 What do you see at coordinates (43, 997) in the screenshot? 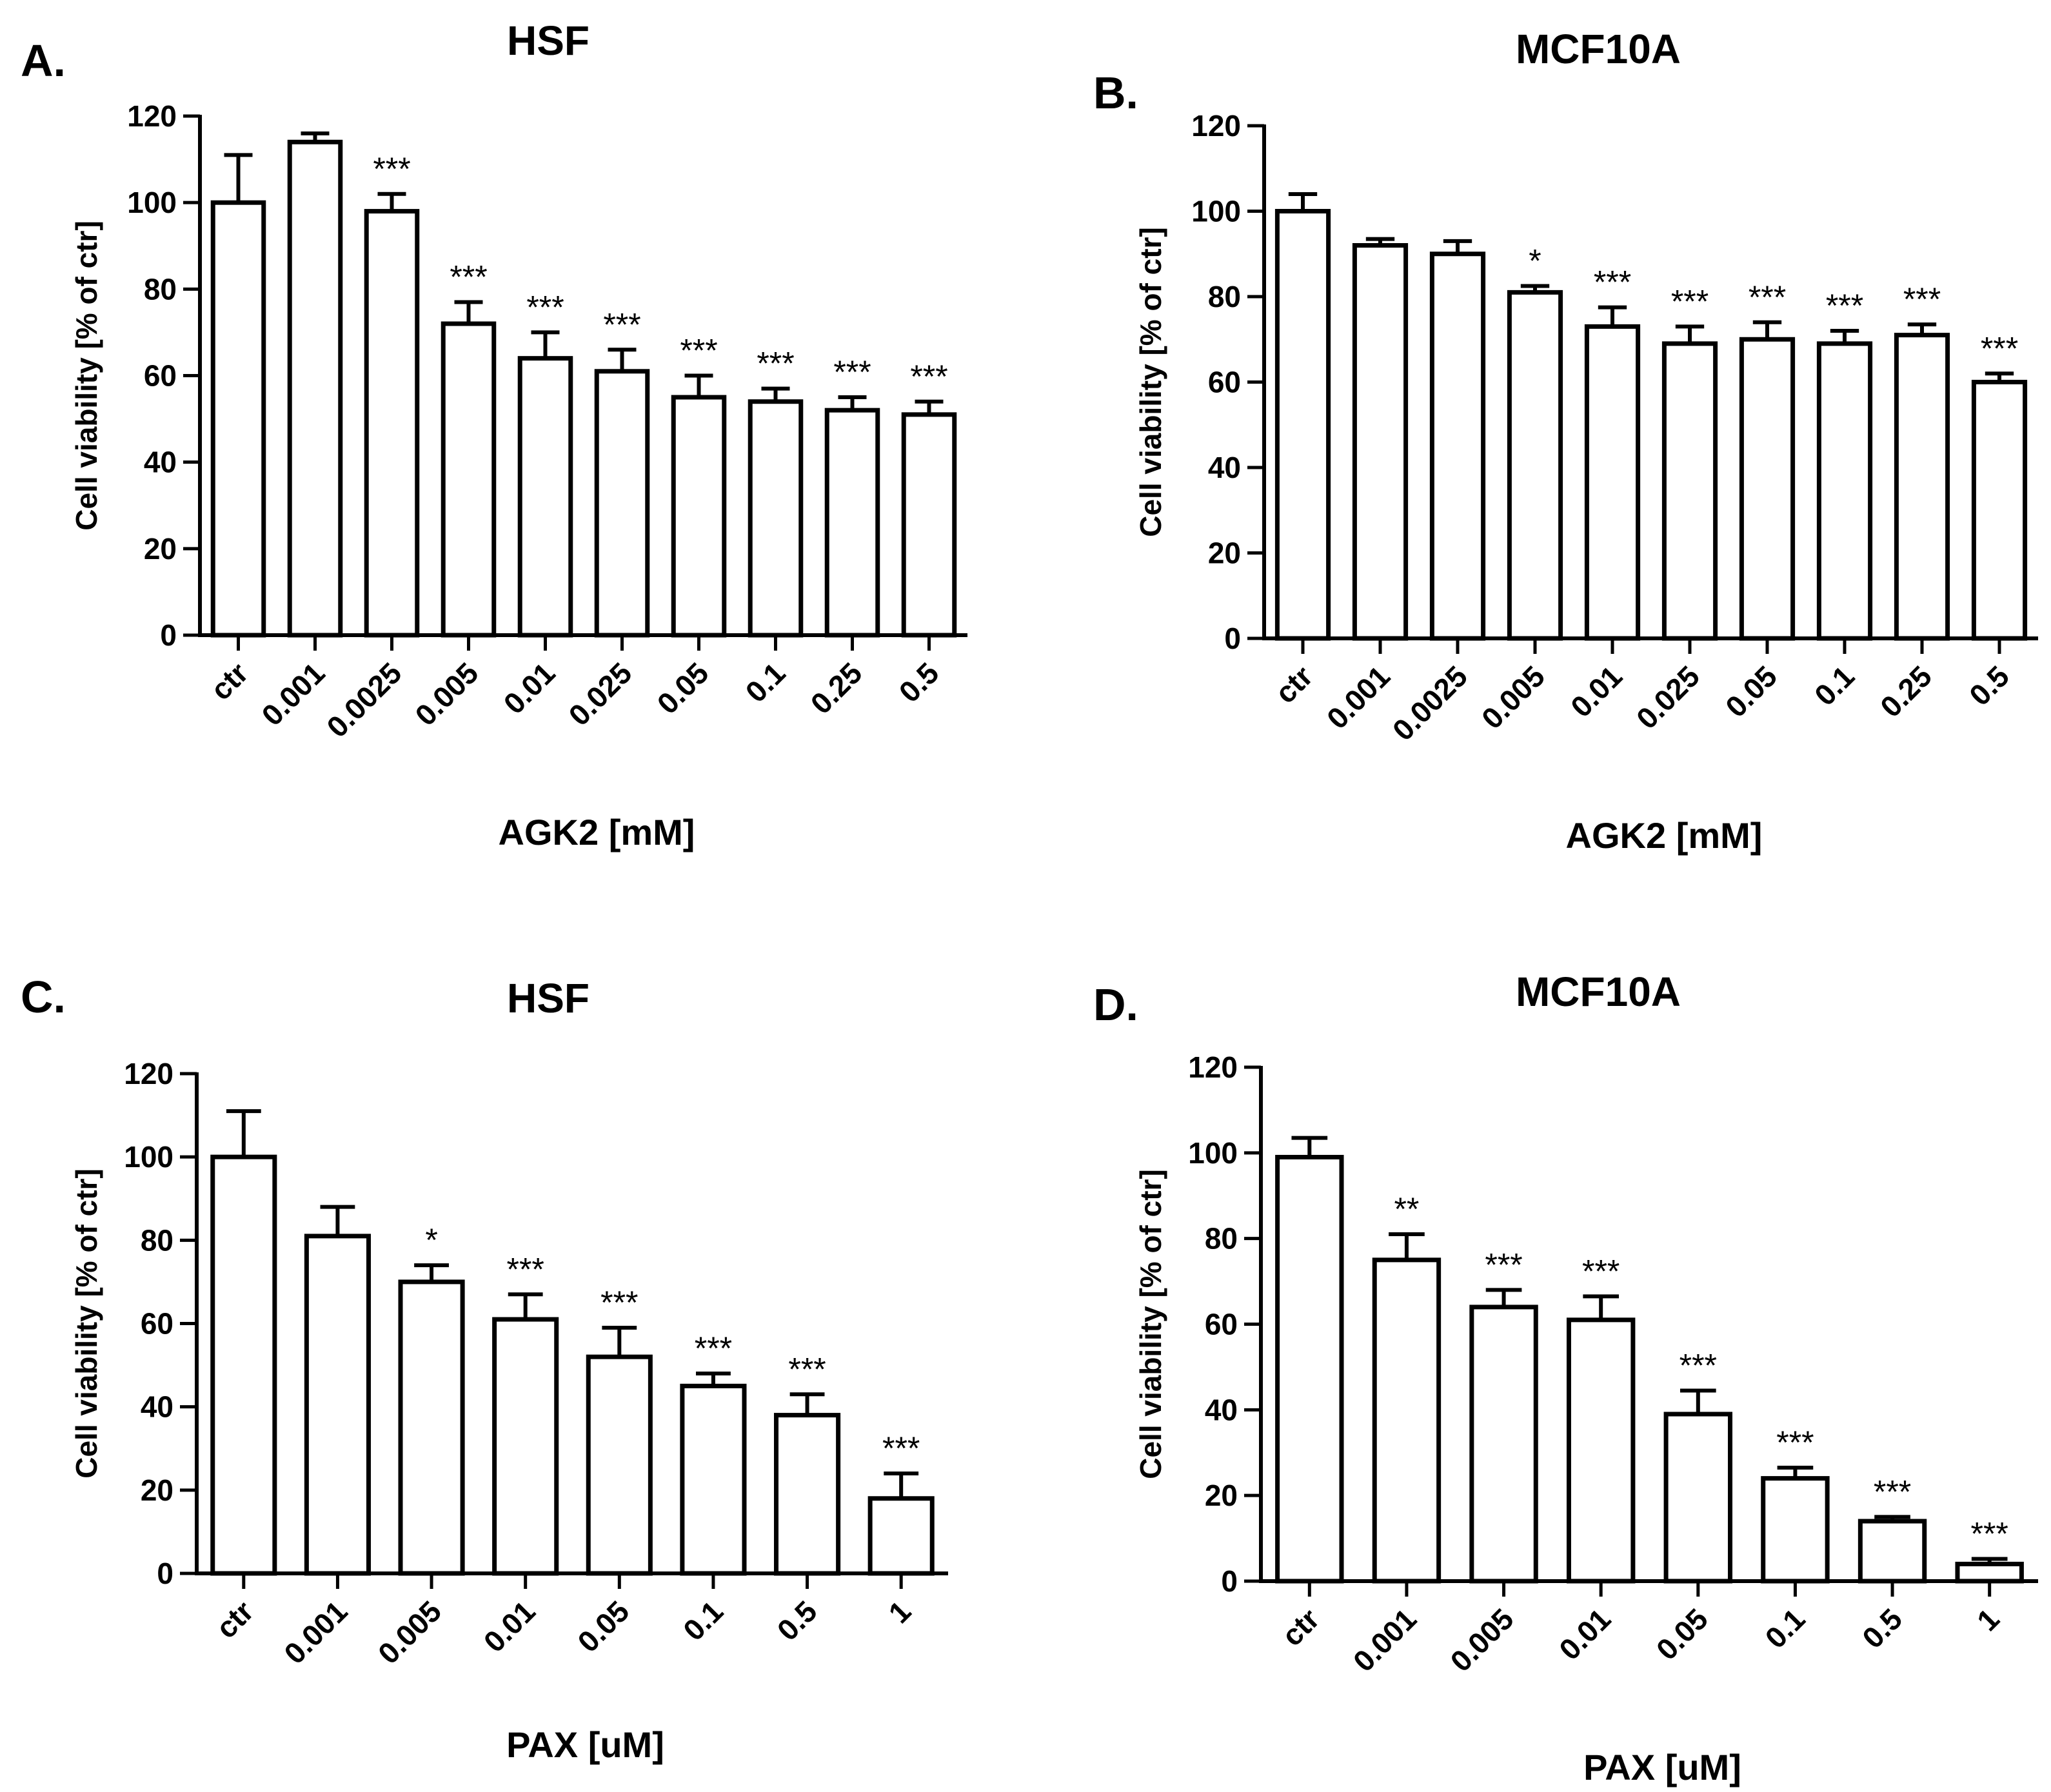
I see `panel-letter: C.` at bounding box center [43, 997].